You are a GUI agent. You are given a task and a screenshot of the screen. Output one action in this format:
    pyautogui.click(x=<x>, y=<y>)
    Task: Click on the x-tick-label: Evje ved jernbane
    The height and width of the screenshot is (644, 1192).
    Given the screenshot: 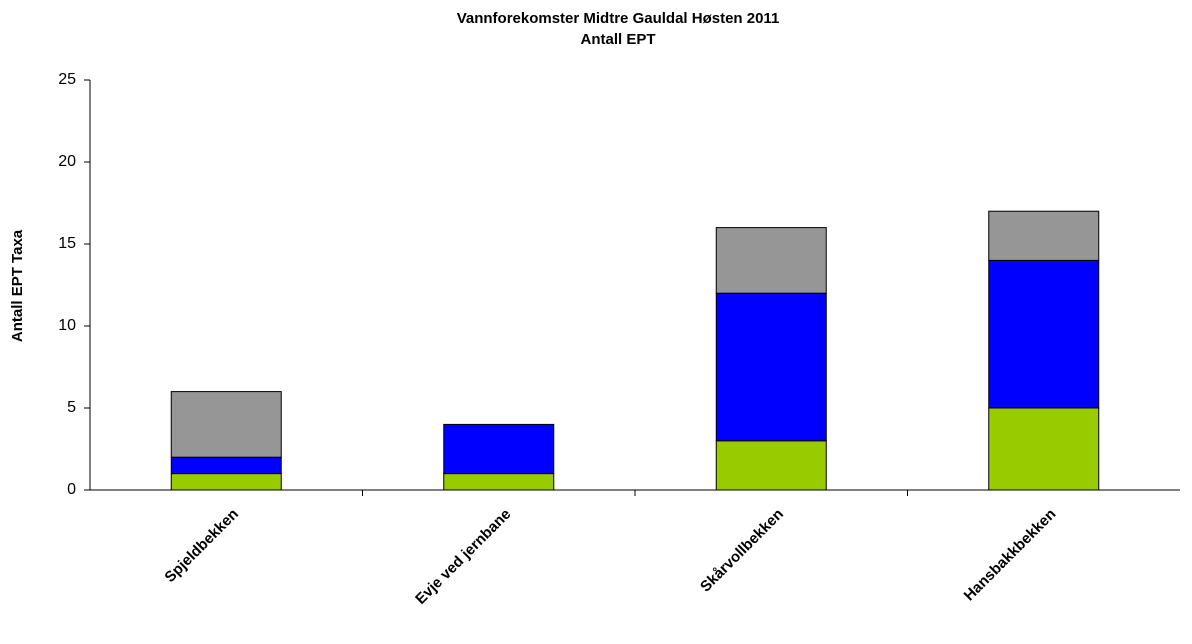 What is the action you would take?
    pyautogui.click(x=463, y=557)
    